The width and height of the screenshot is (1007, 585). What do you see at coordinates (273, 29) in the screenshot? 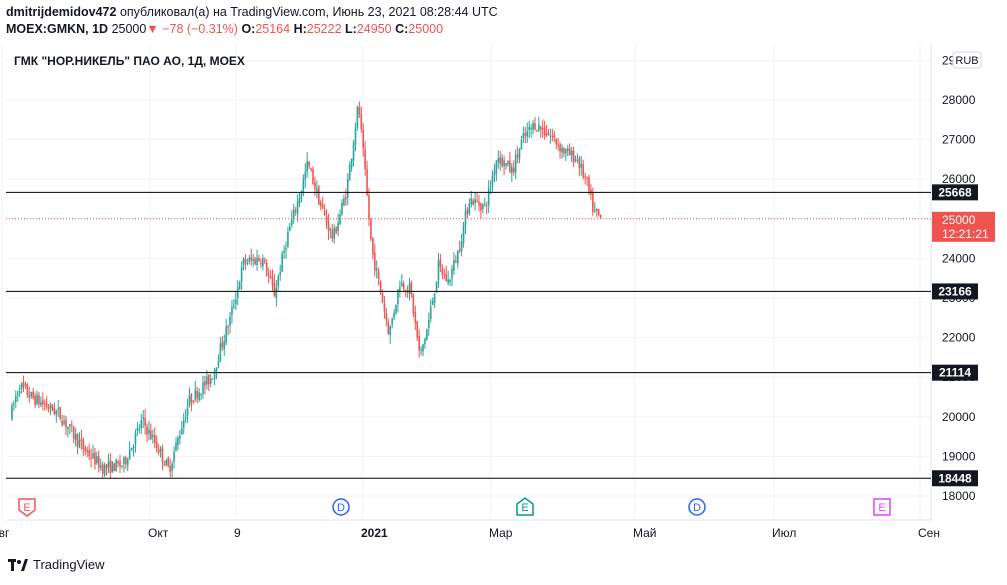
I see `open-value: 25164` at bounding box center [273, 29].